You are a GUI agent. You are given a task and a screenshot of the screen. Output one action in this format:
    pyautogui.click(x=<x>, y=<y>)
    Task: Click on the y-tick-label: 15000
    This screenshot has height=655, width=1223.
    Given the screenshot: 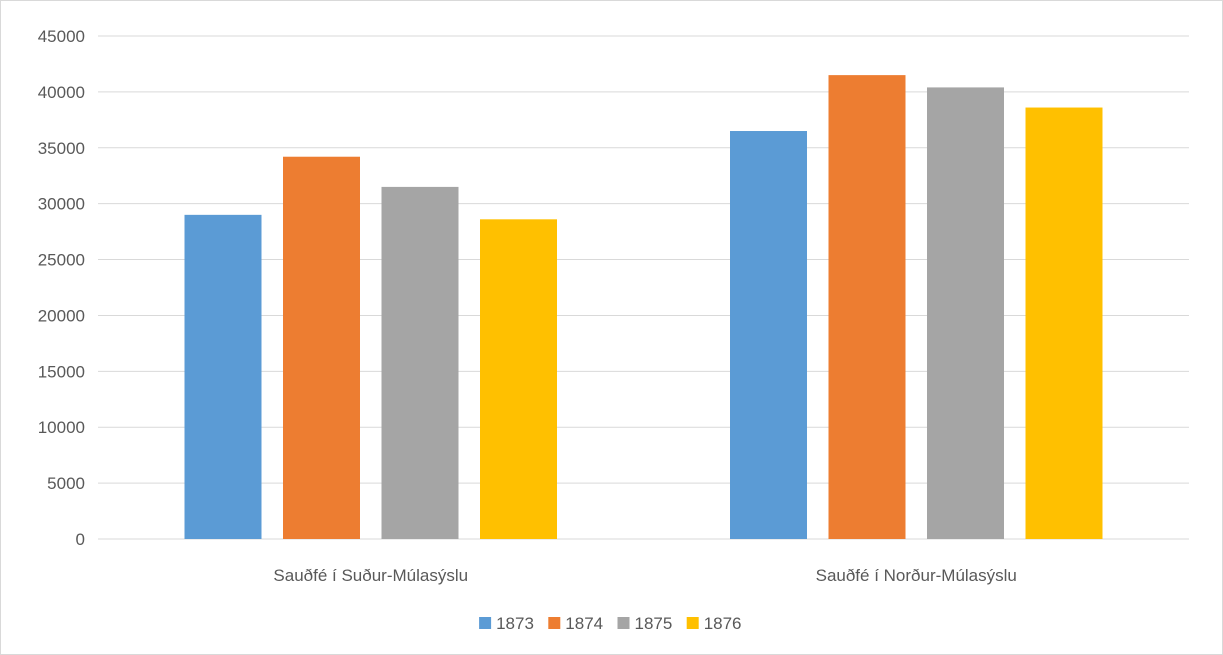 What is the action you would take?
    pyautogui.click(x=61, y=371)
    